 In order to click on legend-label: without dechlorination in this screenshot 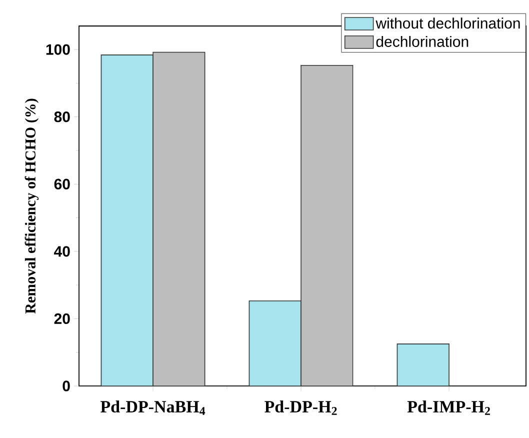, I will do `click(448, 23)`.